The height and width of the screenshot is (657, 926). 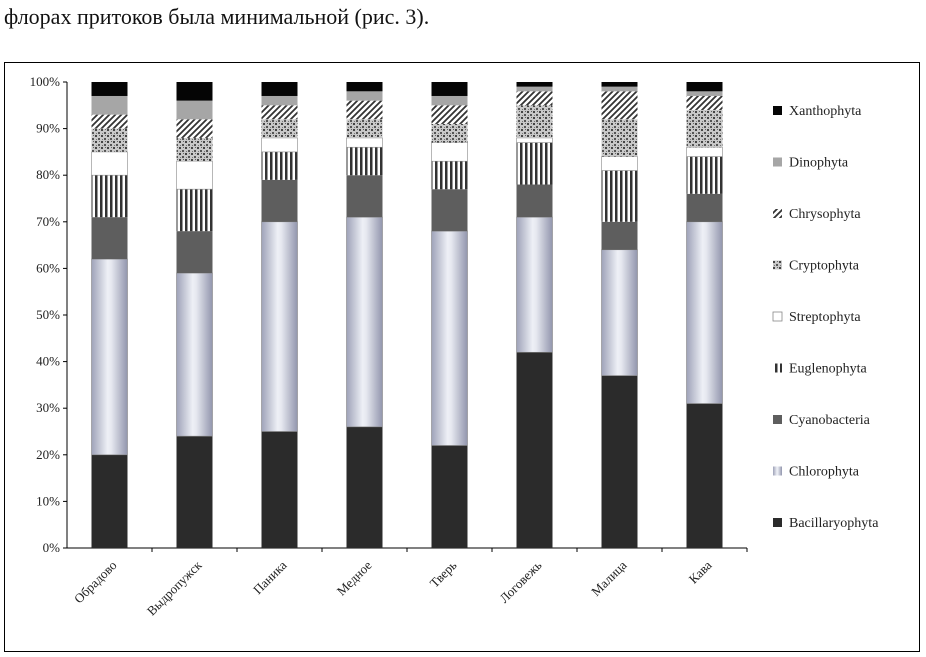 I want to click on legend-label: Dinophyta, so click(x=819, y=163).